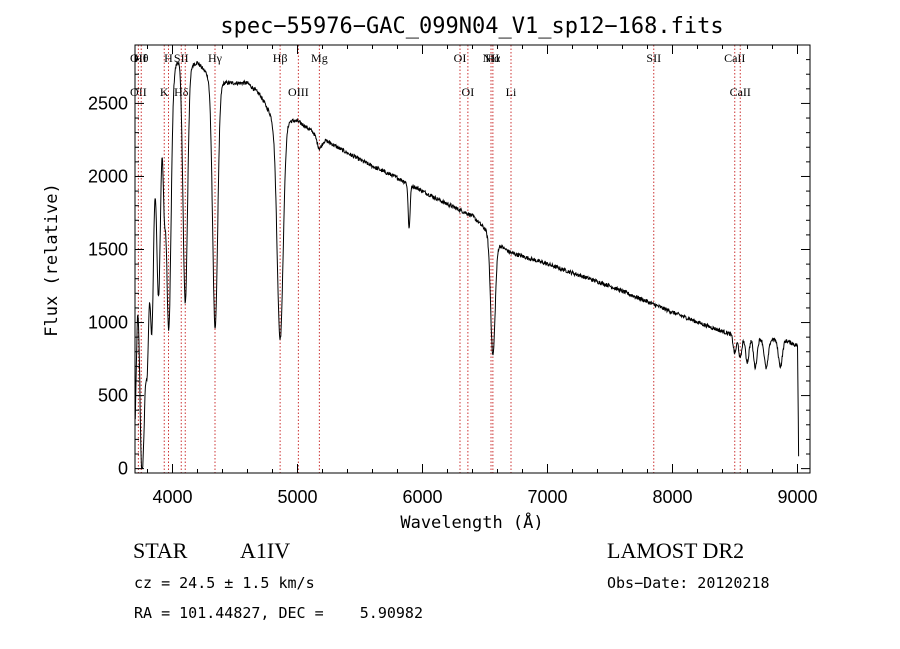 The width and height of the screenshot is (900, 649). What do you see at coordinates (298, 92) in the screenshot?
I see `line-label-lower-8: OIII` at bounding box center [298, 92].